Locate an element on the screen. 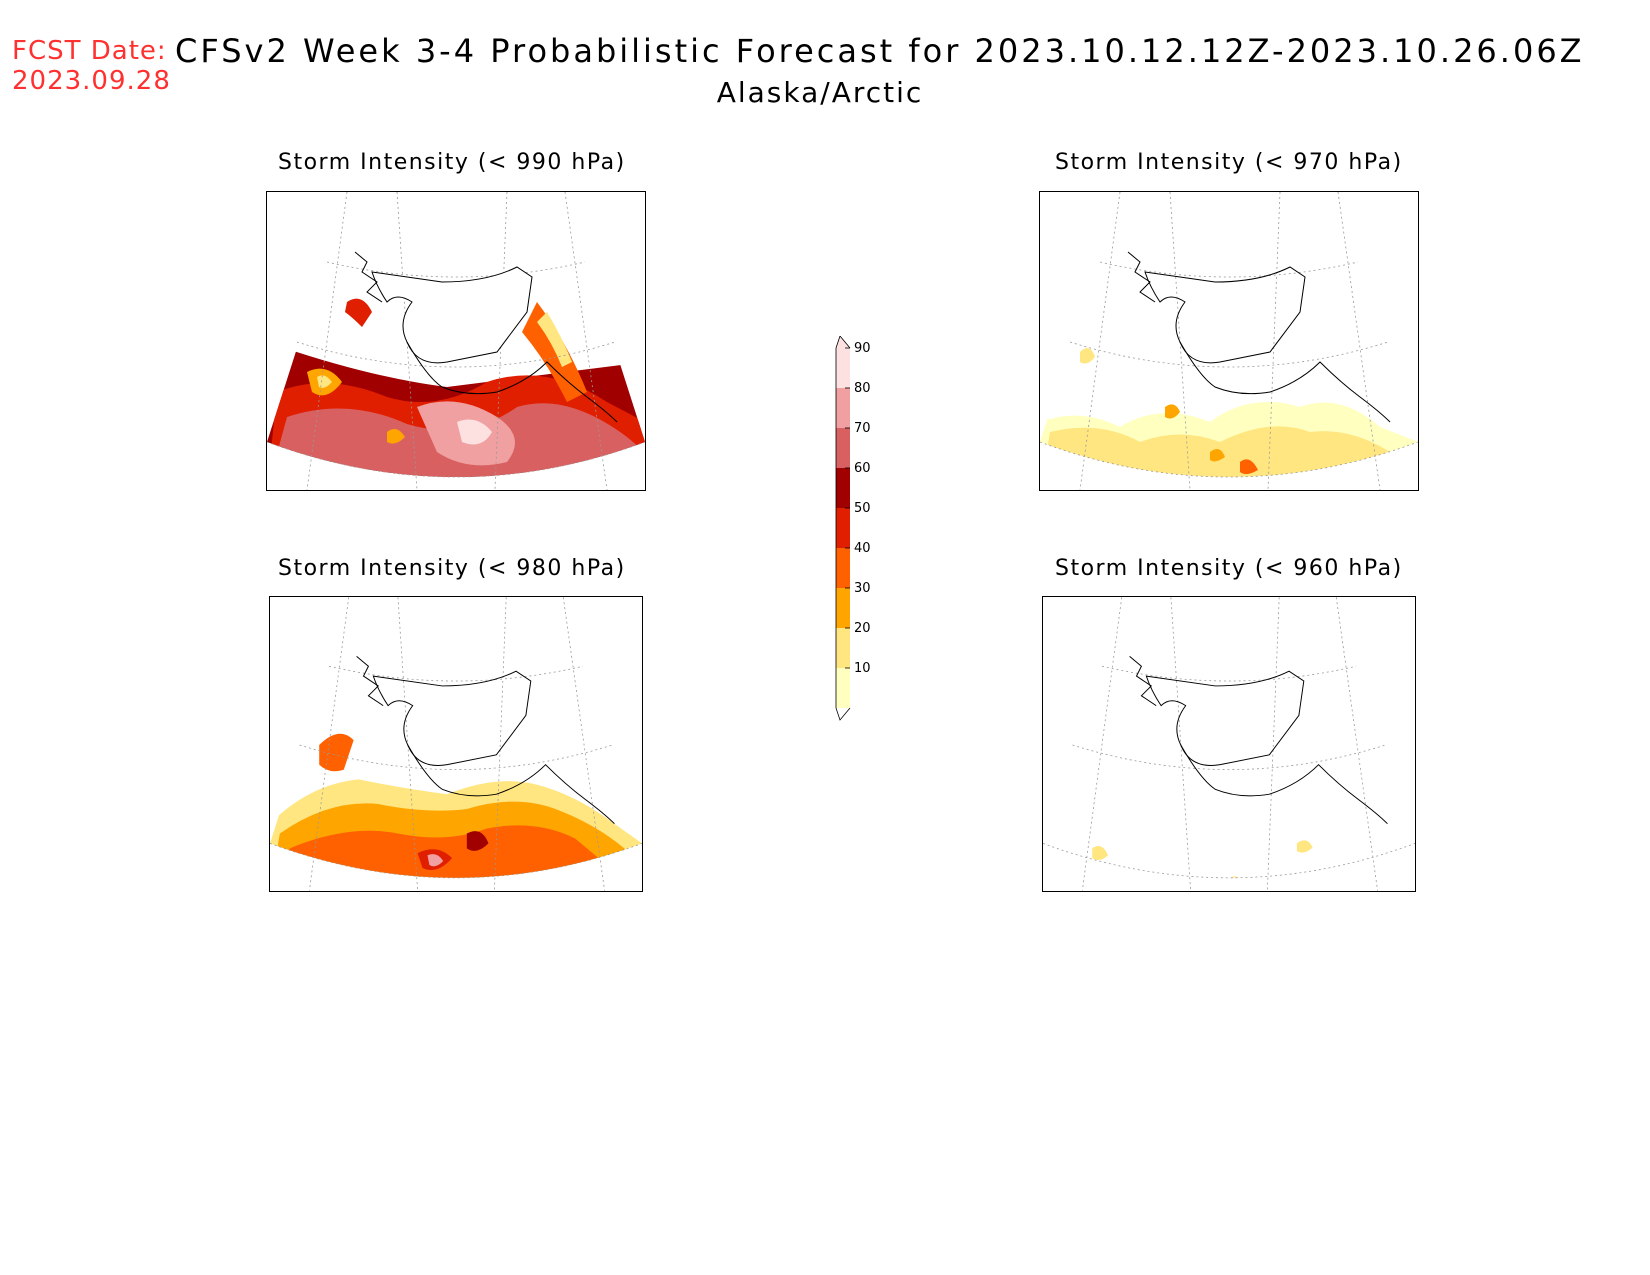 This screenshot has height=1275, width=1650. colorbar-tick-label: 60 is located at coordinates (862, 468).